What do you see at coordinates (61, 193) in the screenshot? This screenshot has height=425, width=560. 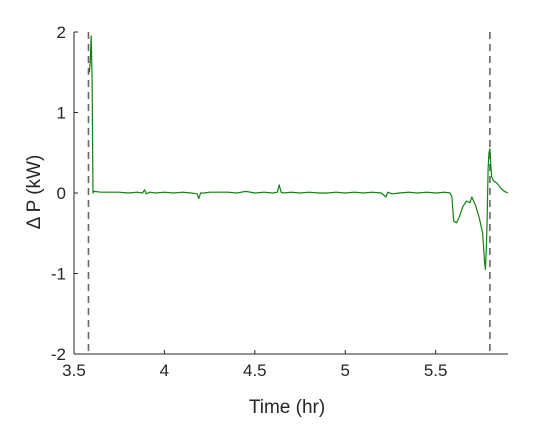 I see `y-tick-label: 0` at bounding box center [61, 193].